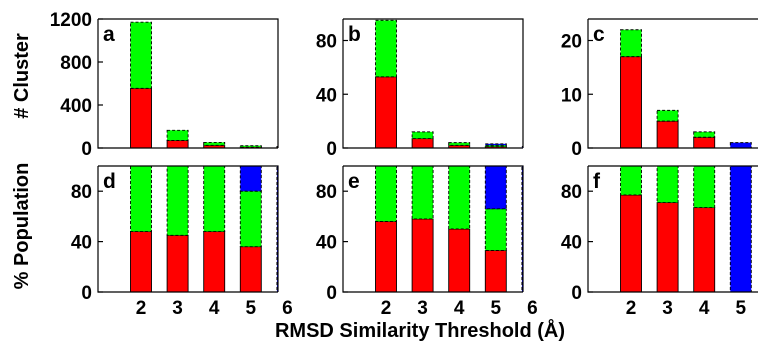 This screenshot has height=344, width=758. Describe the element at coordinates (599, 34) in the screenshot. I see `panel-label-c: c` at that location.